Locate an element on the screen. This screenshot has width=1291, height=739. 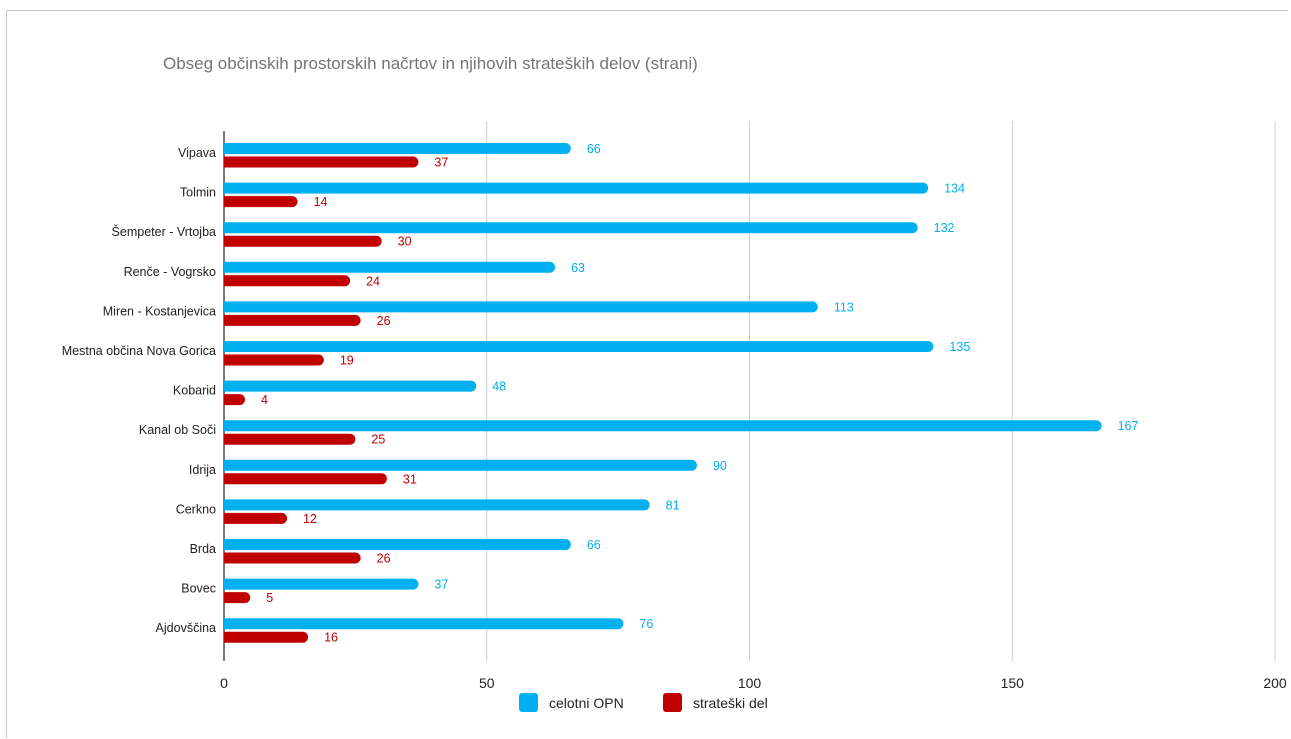
category-label: Mestna občina Nova Gorica is located at coordinates (139, 351).